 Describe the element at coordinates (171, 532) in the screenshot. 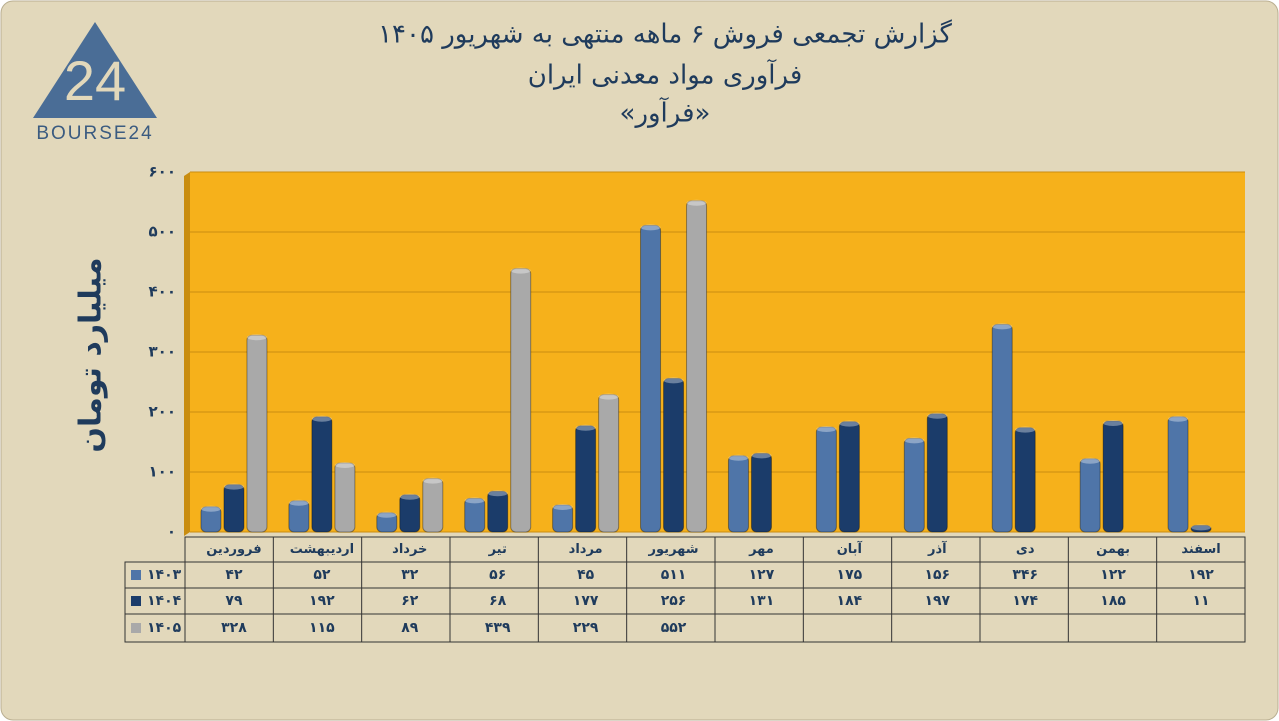

I see `y-tick-label: ۰` at that location.